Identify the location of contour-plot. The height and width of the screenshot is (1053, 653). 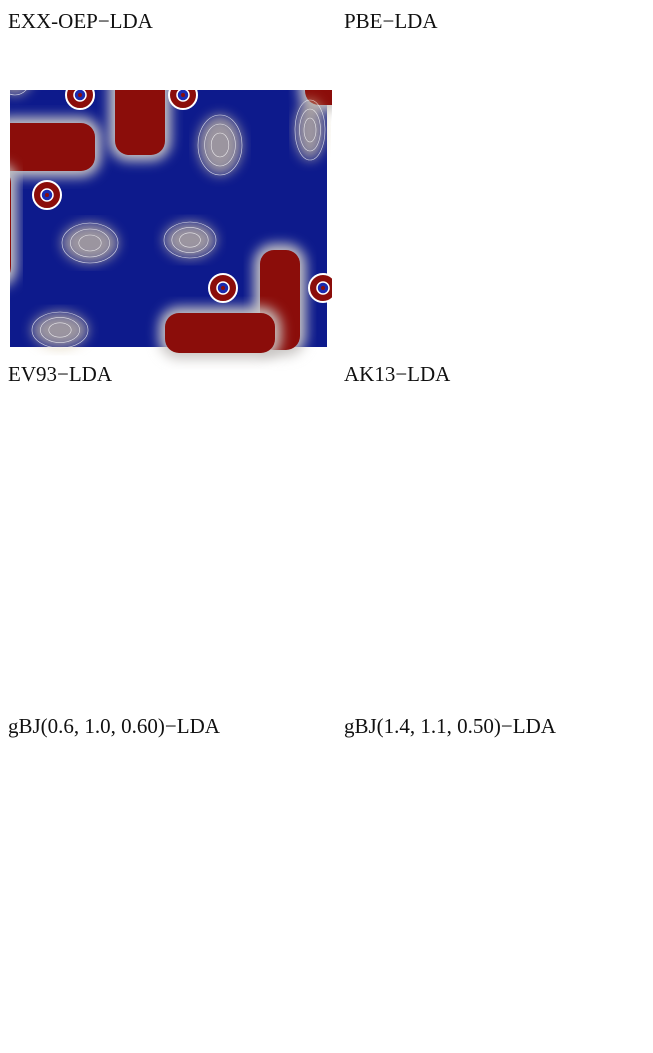
(490, 543).